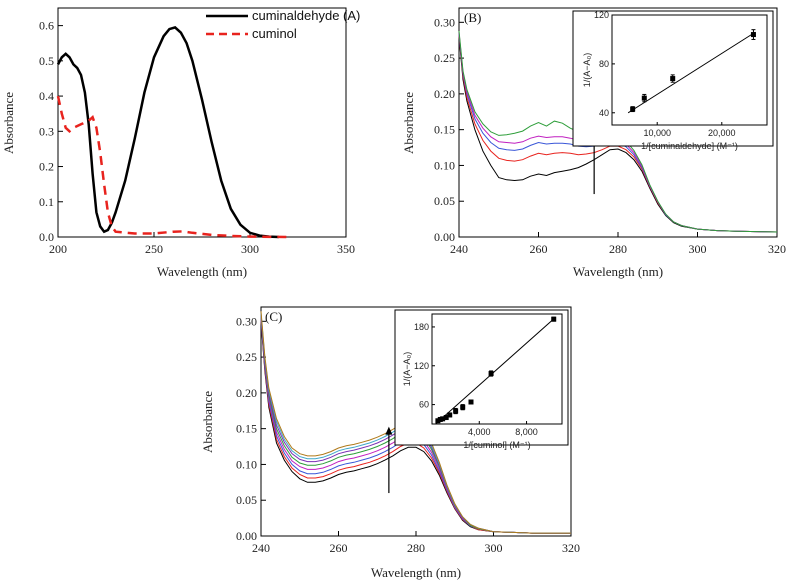  What do you see at coordinates (306, 15) in the screenshot?
I see `legend-label-cuminaldehyde: cuminaldehyde (A)` at bounding box center [306, 15].